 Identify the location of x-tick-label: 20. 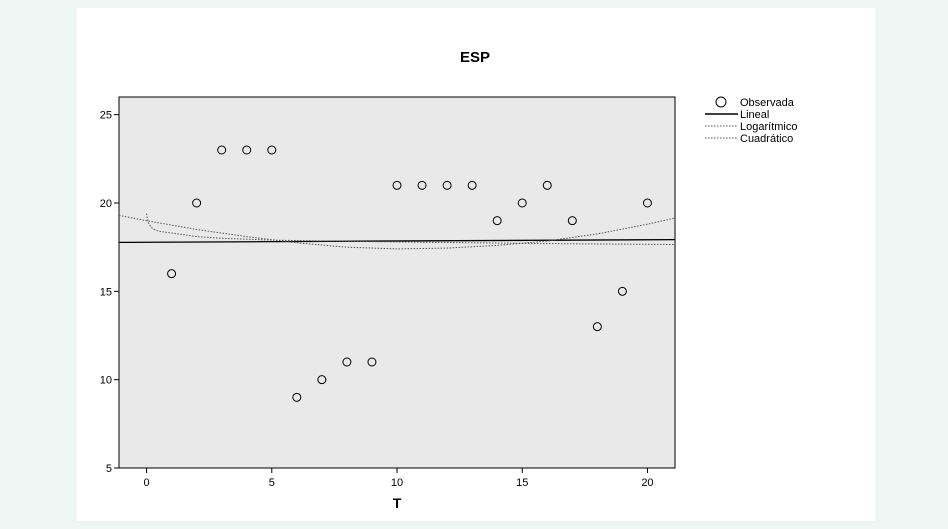
(647, 483).